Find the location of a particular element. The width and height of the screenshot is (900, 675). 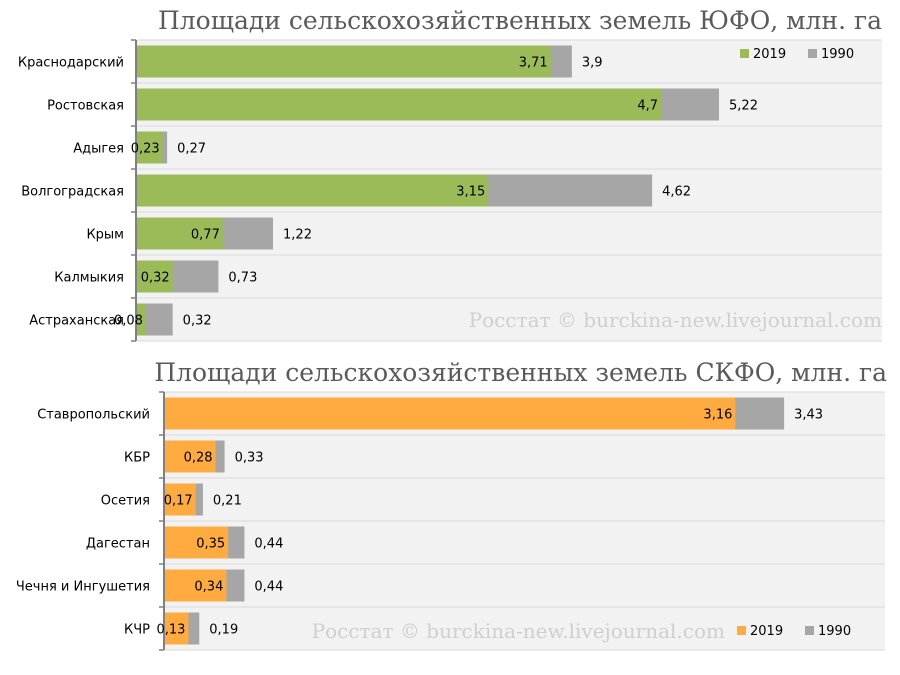

data-label-1990: 5,22 is located at coordinates (743, 106).